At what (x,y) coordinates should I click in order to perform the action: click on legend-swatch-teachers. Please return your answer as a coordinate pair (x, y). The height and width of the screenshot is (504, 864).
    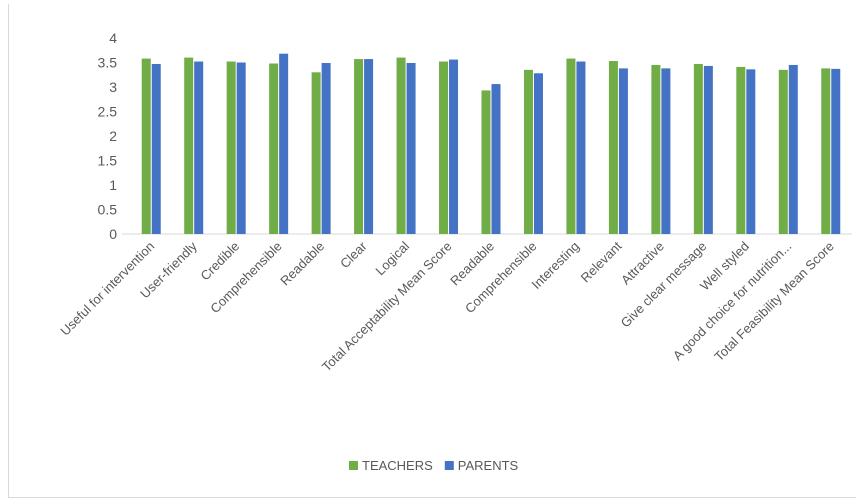
    Looking at the image, I should click on (353, 465).